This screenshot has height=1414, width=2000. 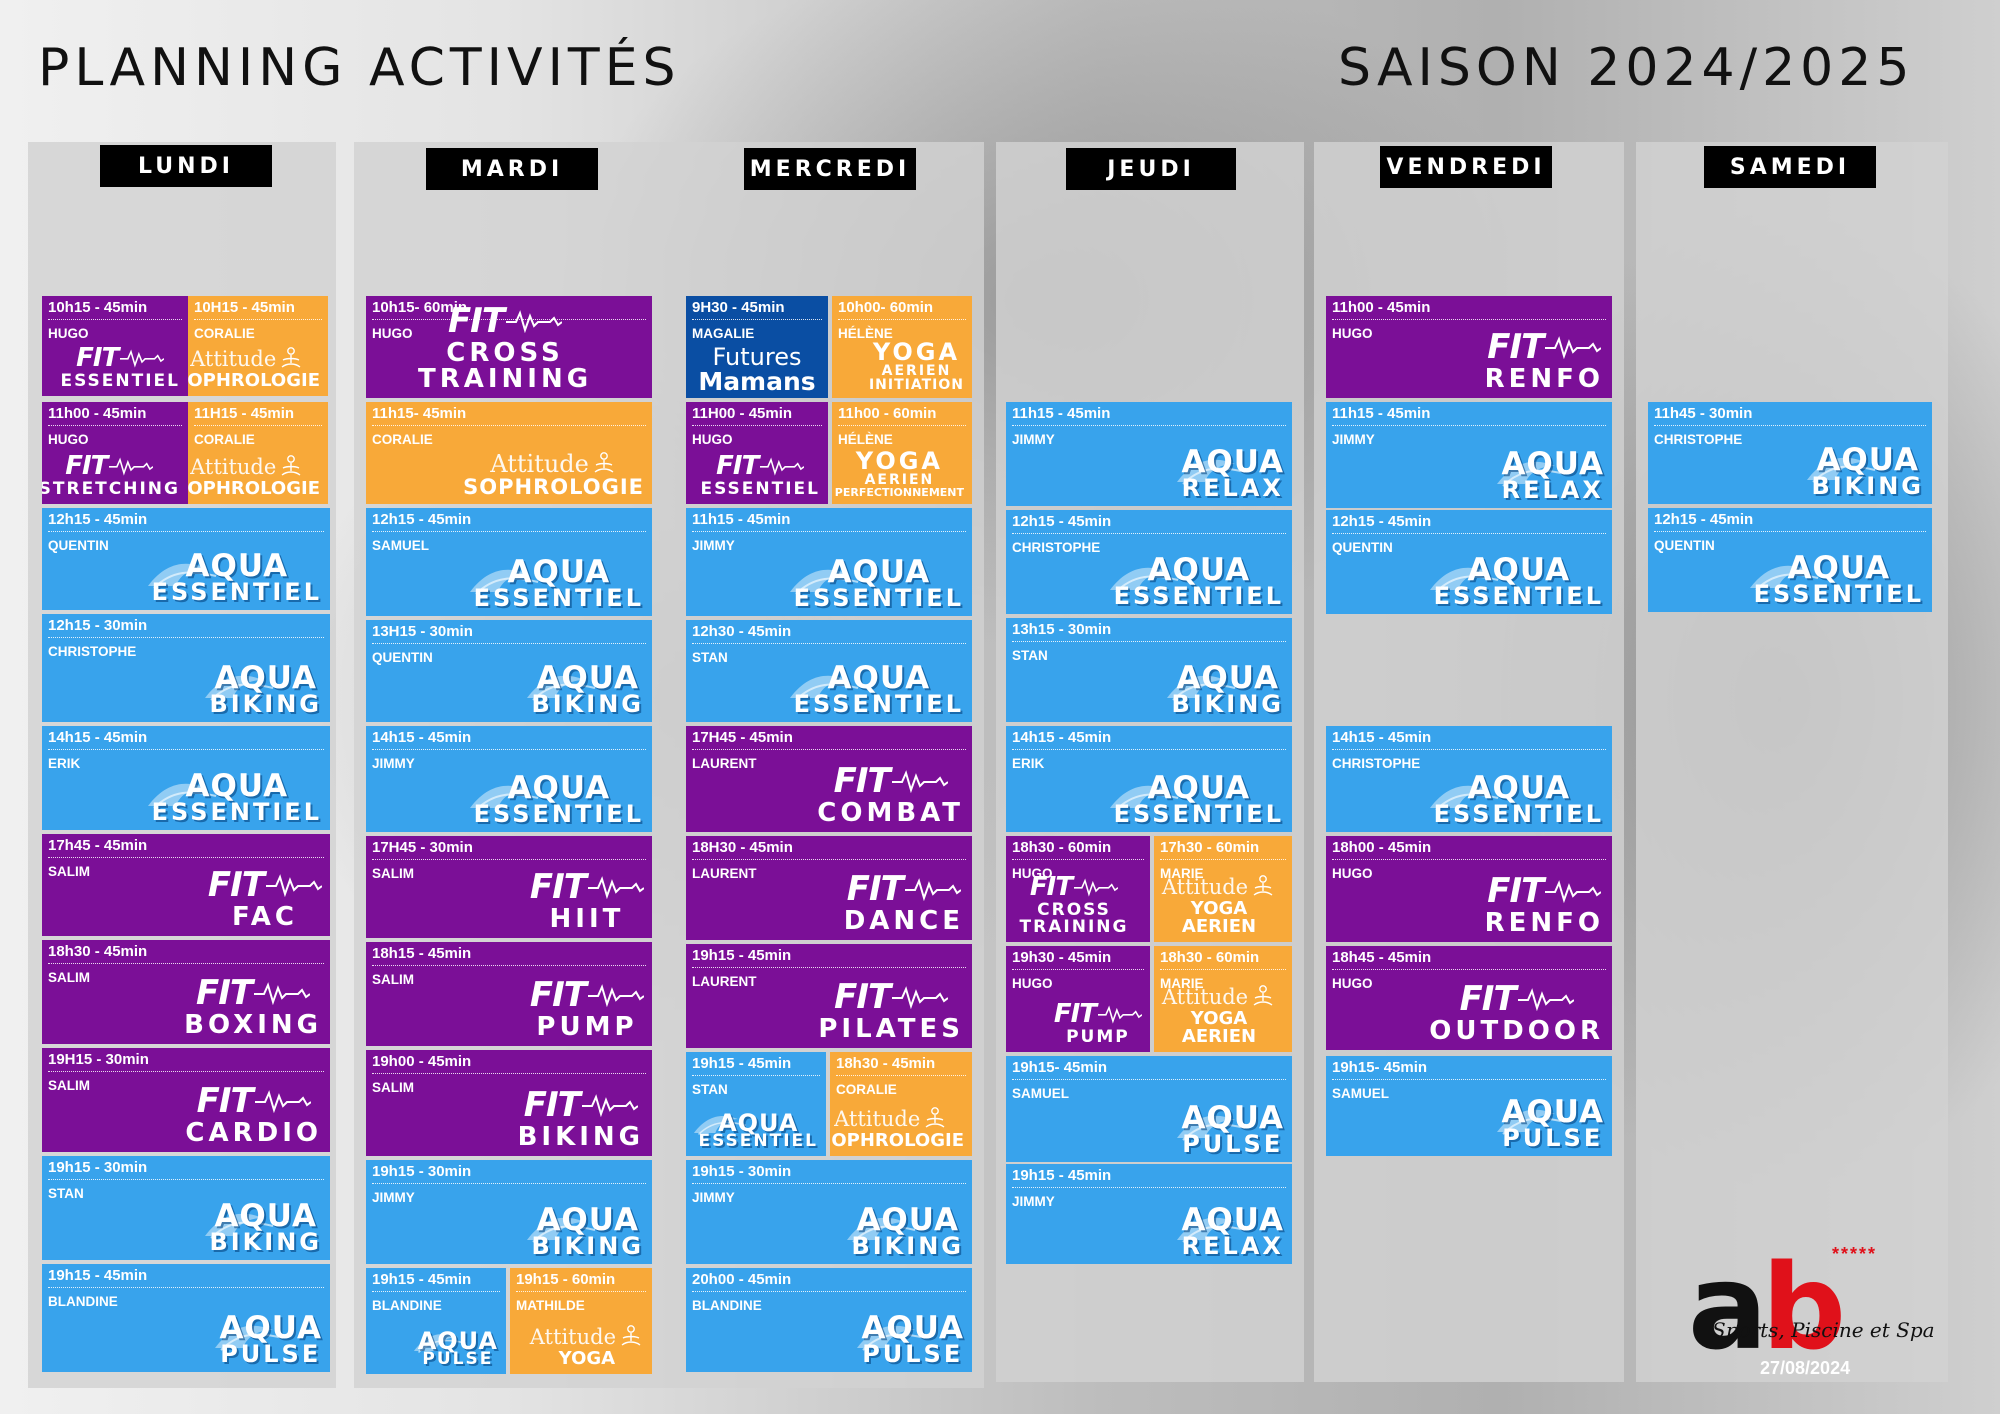 What do you see at coordinates (1182, 873) in the screenshot?
I see `coach-name: MARIE` at bounding box center [1182, 873].